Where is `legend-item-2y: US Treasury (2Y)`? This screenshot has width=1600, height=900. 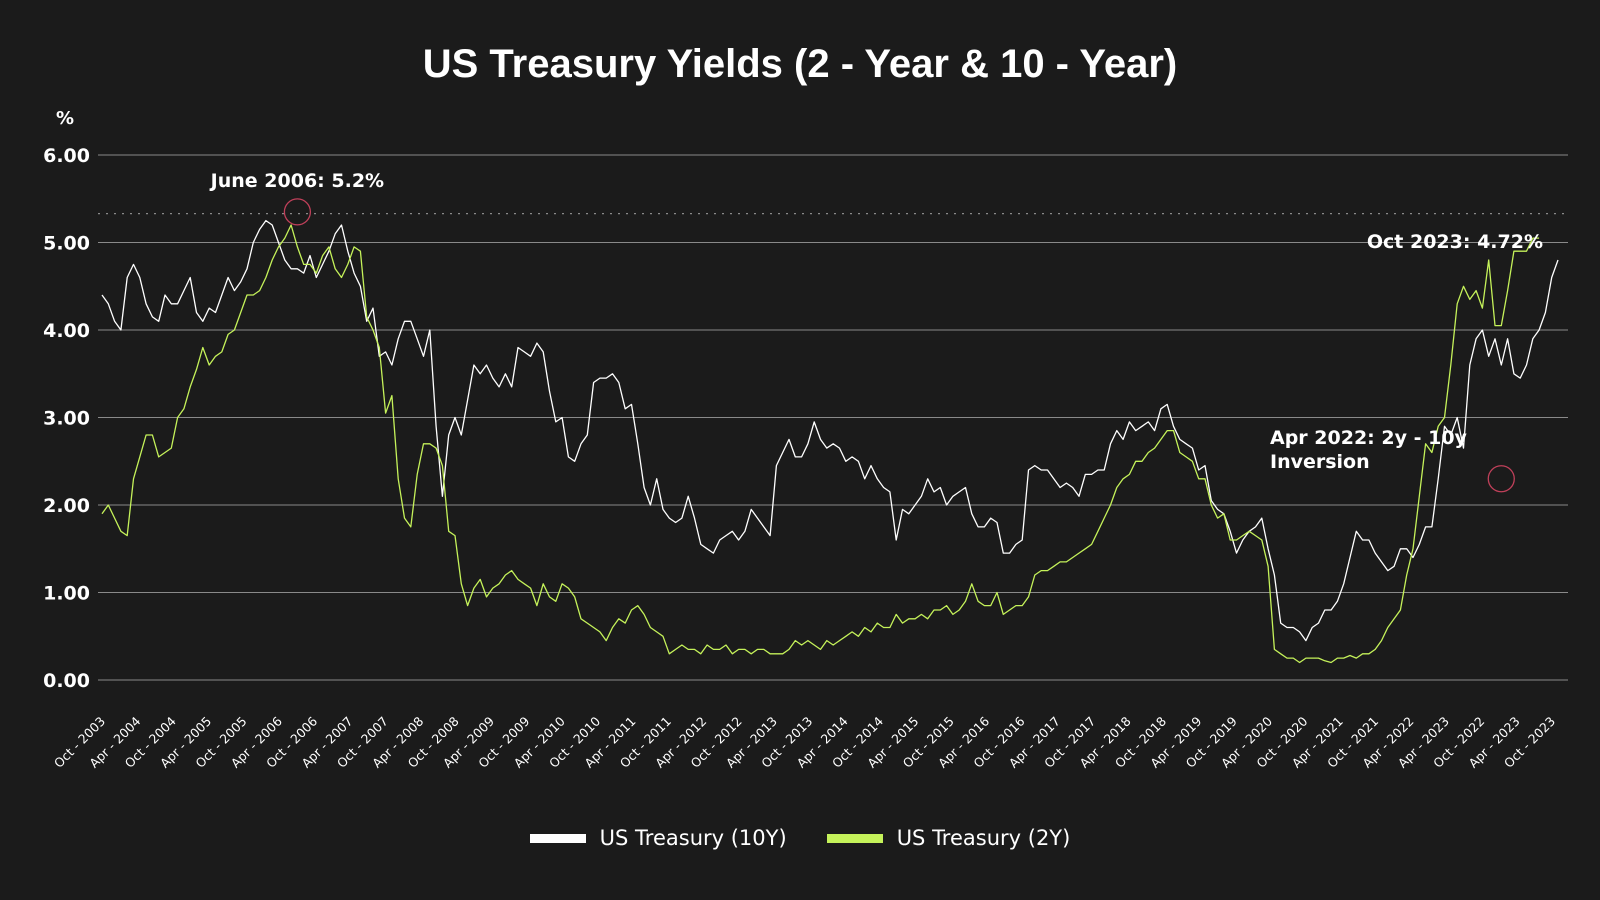 legend-item-2y: US Treasury (2Y) is located at coordinates (948, 838).